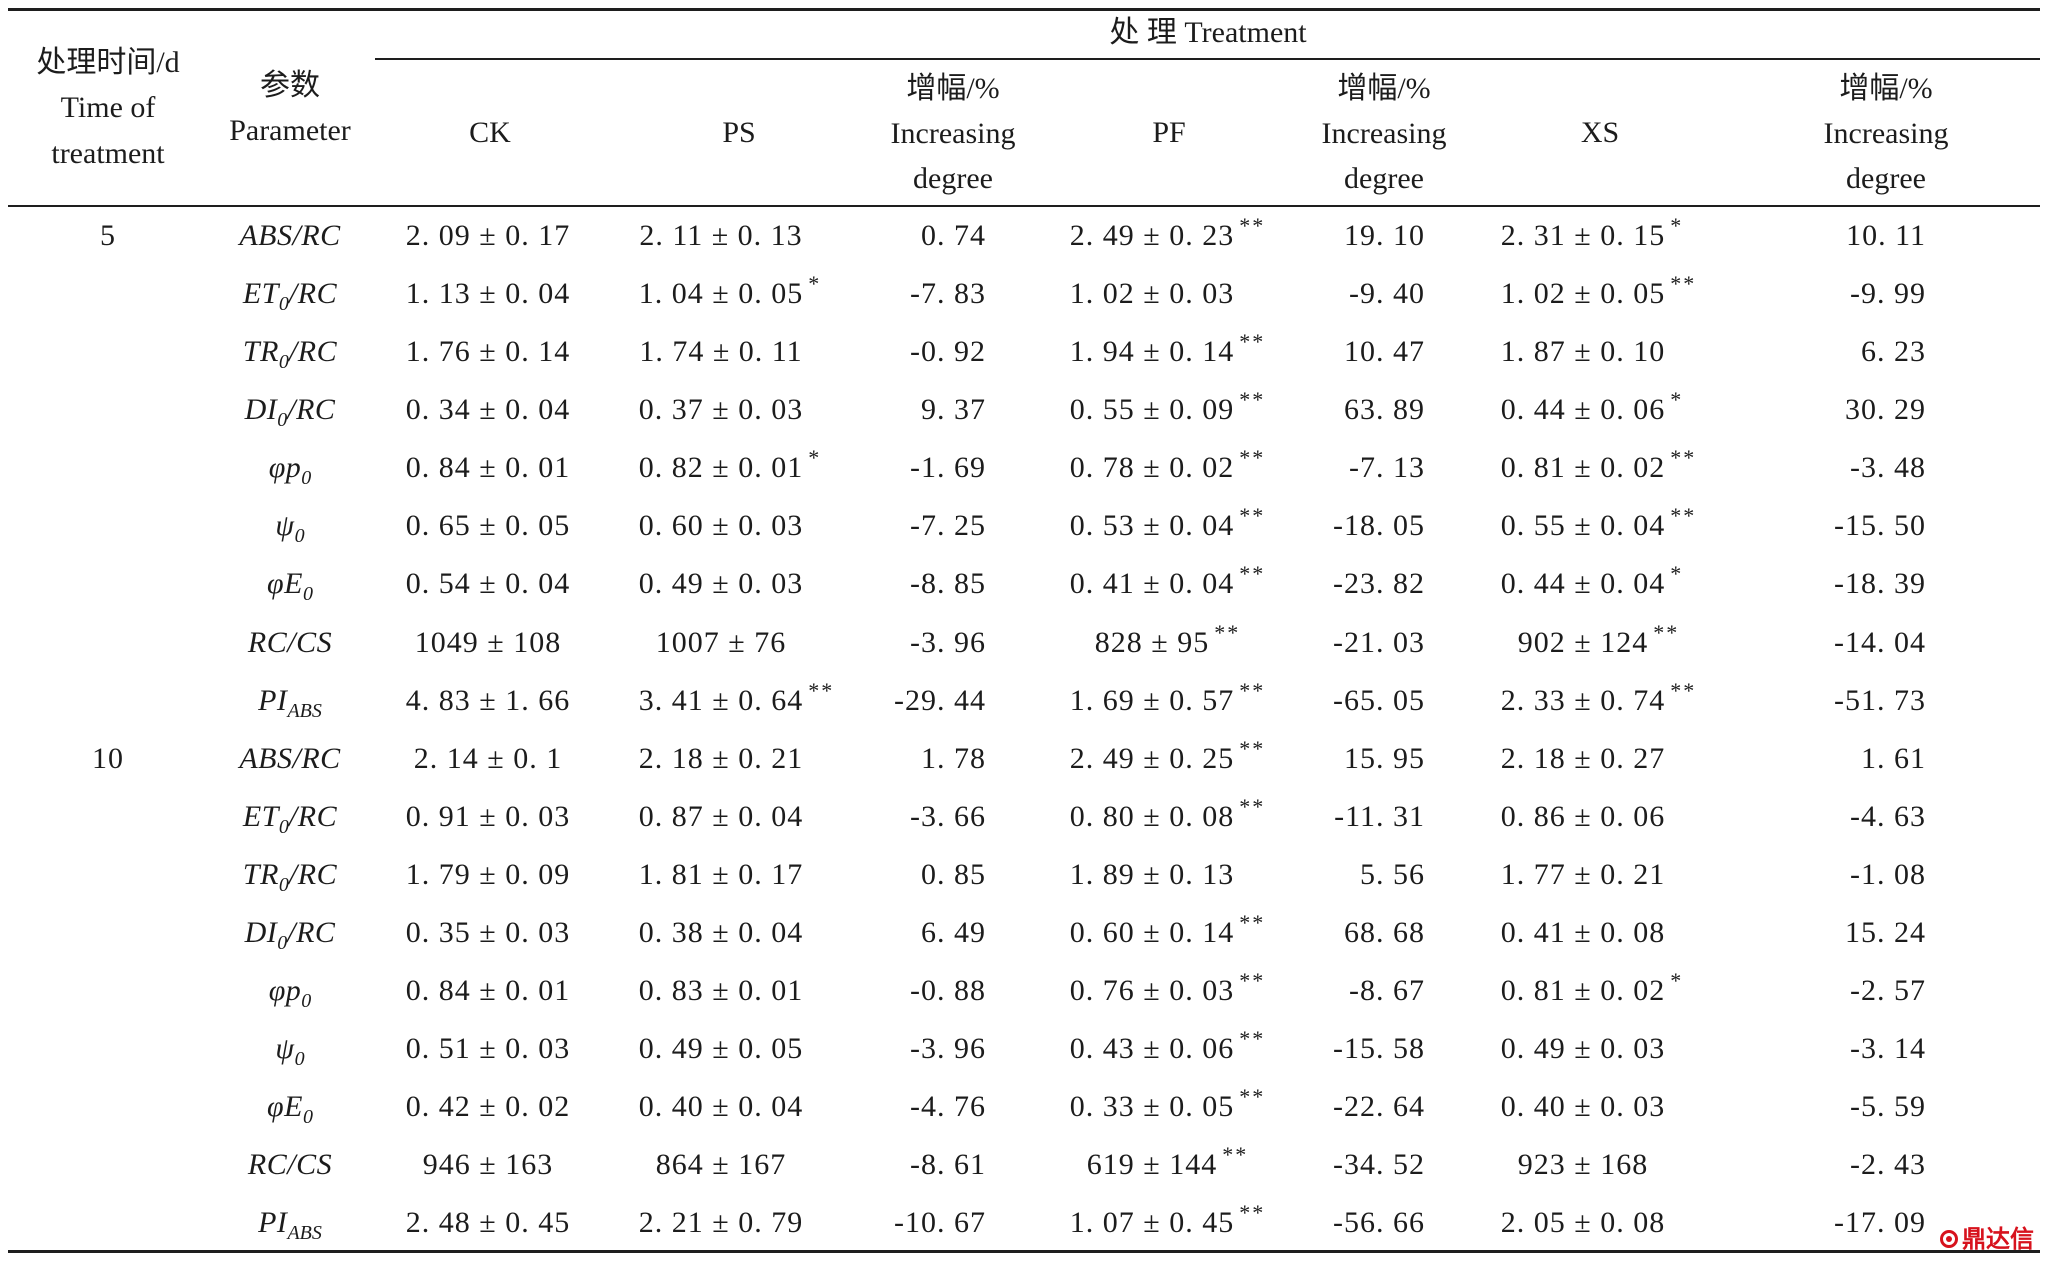  Describe the element at coordinates (488, 817) in the screenshot. I see `ck-cell: 0. 91 ± 0. 03` at that location.